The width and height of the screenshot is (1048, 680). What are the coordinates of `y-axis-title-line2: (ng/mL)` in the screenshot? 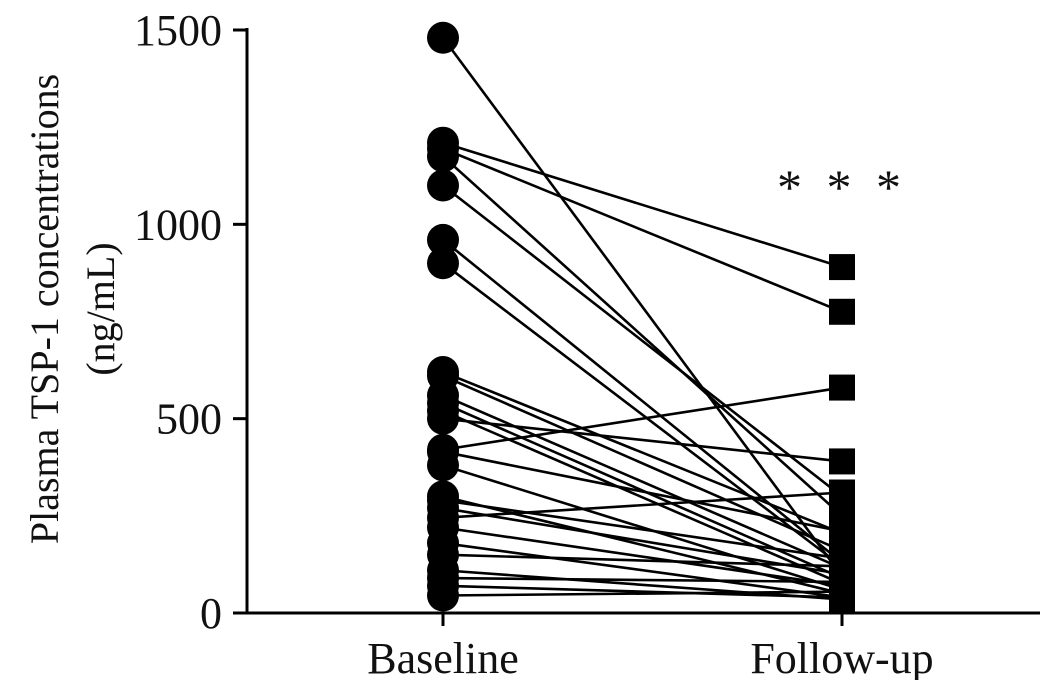 It's located at (100, 308).